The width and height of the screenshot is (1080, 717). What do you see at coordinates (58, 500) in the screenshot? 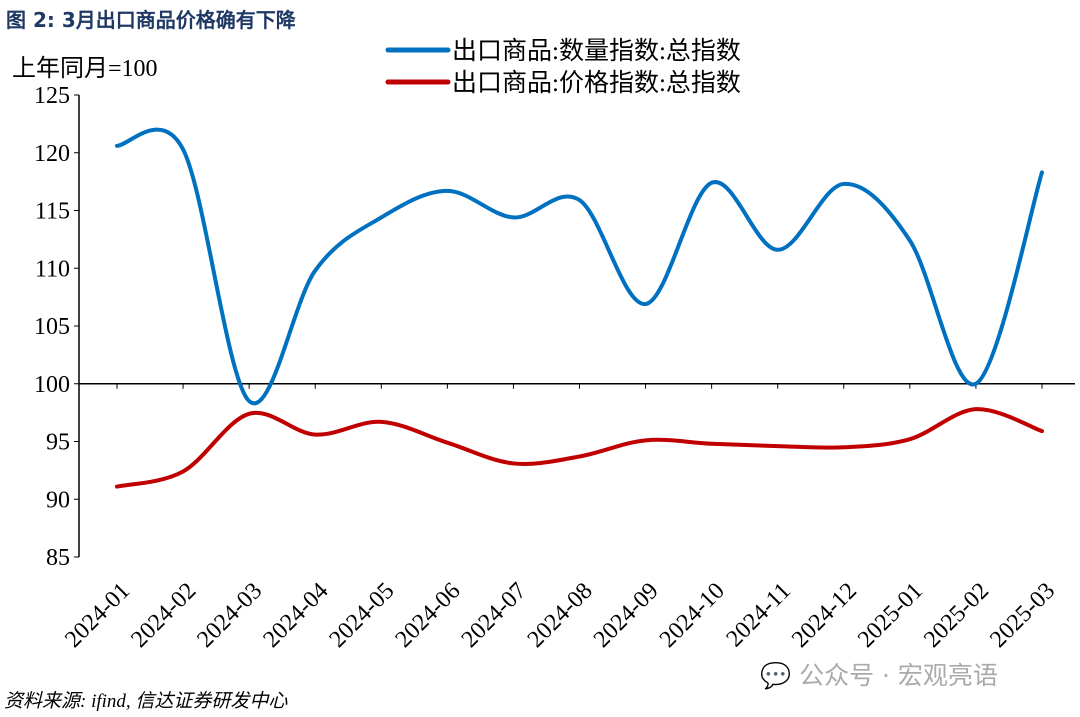
I see `y-tick-label: 90` at bounding box center [58, 500].